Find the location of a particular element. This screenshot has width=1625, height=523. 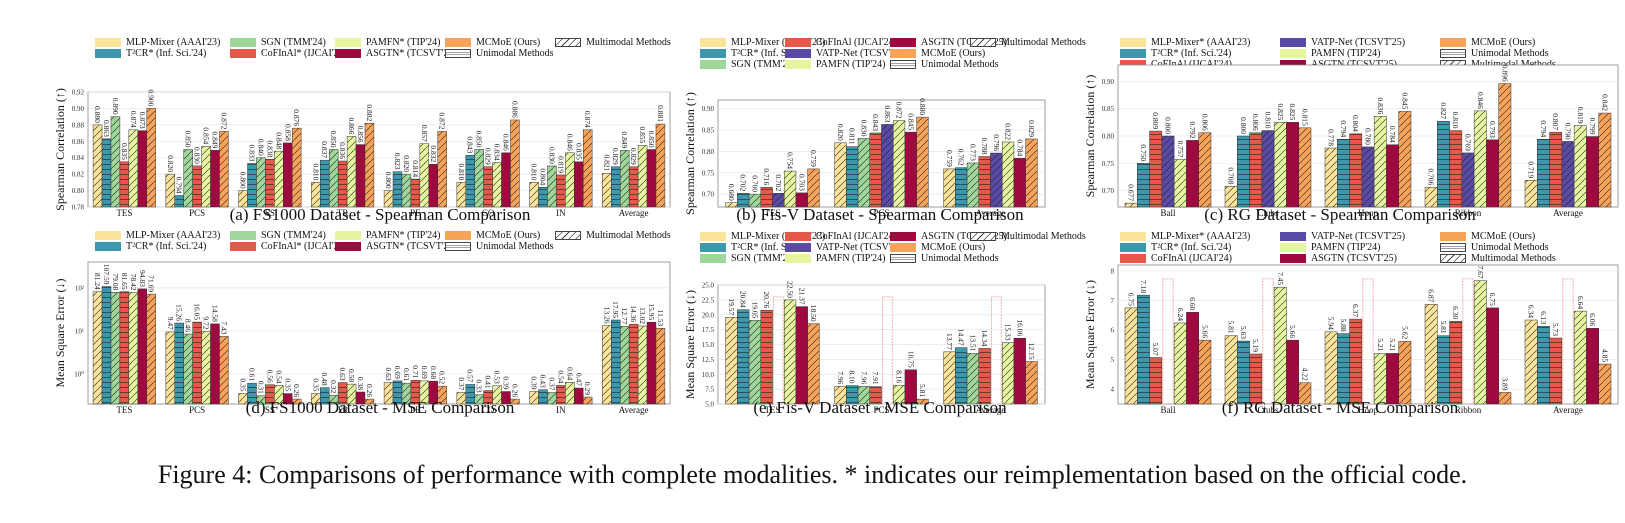

y-tick-label: 17.5 is located at coordinates (708, 330).